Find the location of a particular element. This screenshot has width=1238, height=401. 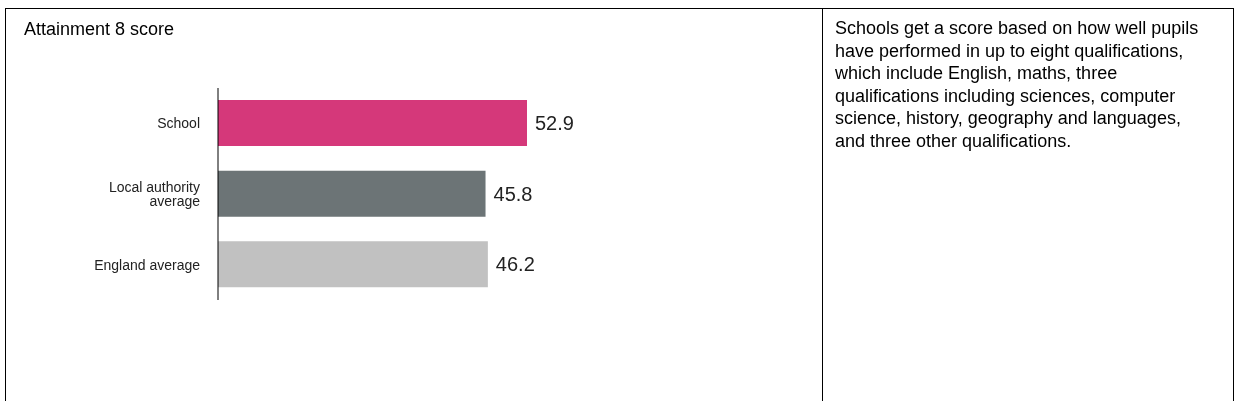

data-label: 45.8 is located at coordinates (513, 193).